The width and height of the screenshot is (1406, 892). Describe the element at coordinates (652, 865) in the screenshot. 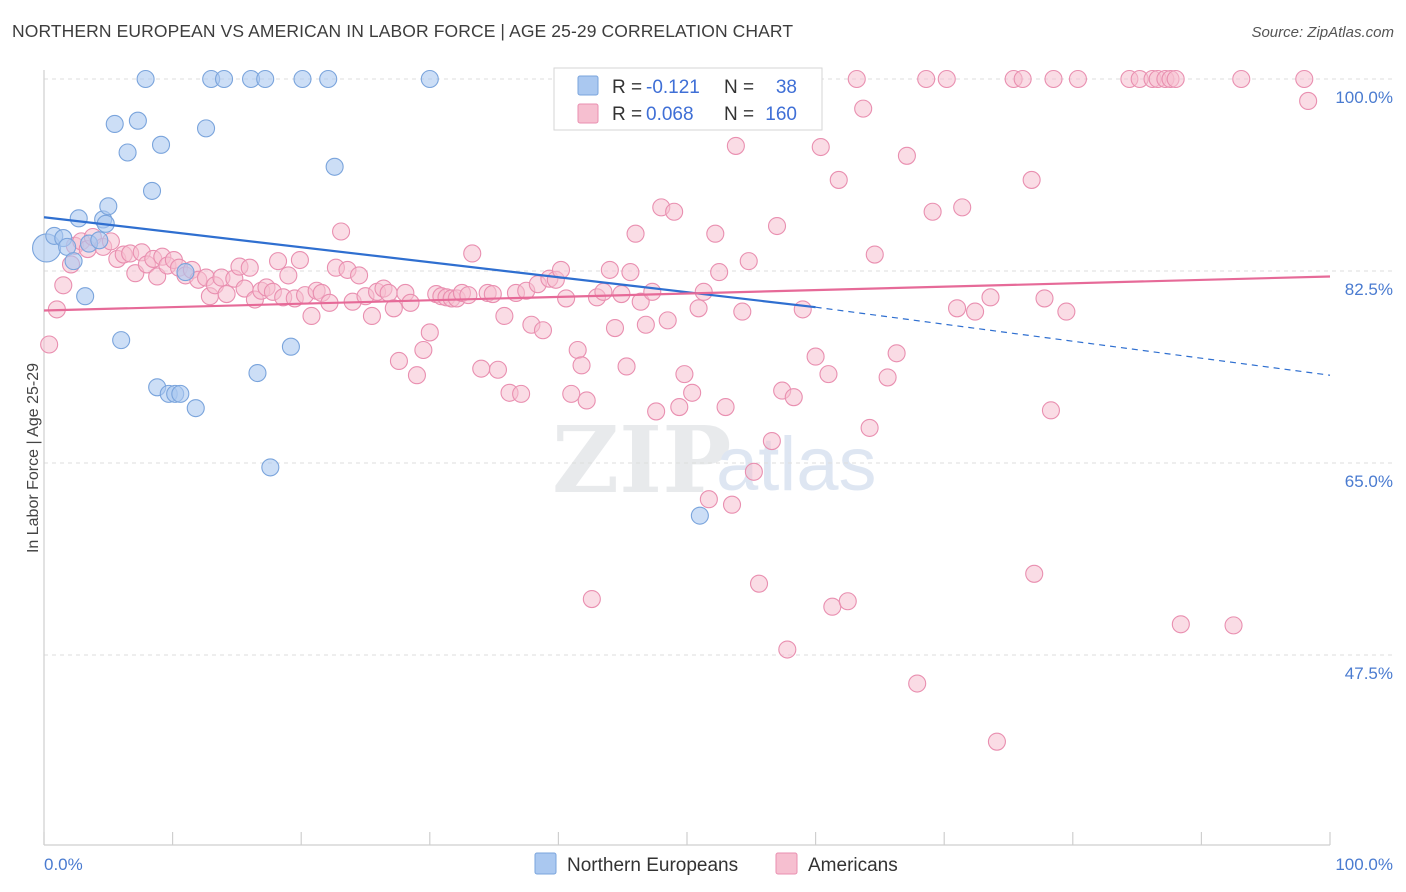

I see `bottom-legend-label-blue: Northern Europeans` at that location.